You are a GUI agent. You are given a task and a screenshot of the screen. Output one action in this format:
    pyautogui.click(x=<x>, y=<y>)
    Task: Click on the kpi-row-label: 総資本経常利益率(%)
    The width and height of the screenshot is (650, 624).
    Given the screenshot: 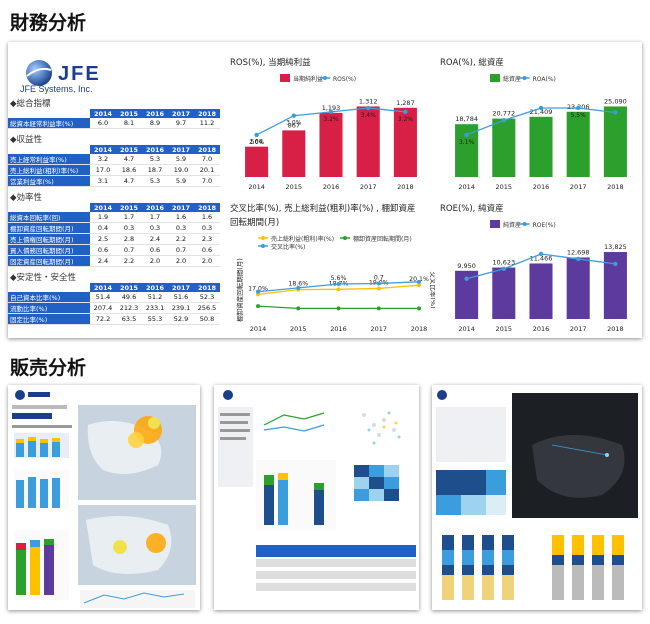 What is the action you would take?
    pyautogui.click(x=49, y=123)
    